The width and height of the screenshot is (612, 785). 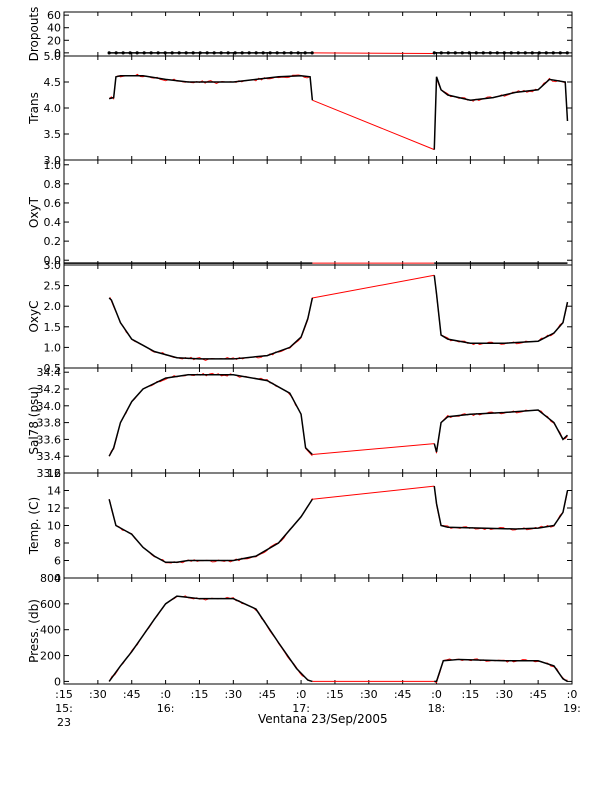 I want to click on y-tick-label: 34.4, so click(x=49, y=372).